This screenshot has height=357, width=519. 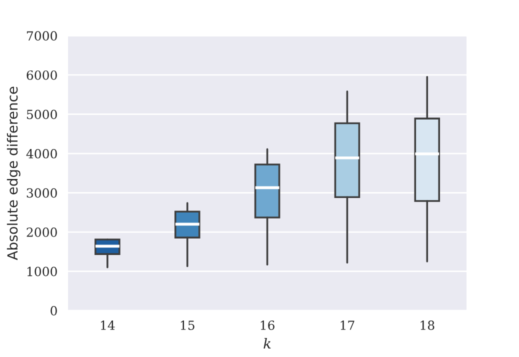 What do you see at coordinates (347, 325) in the screenshot?
I see `x-tick-label: 17` at bounding box center [347, 325].